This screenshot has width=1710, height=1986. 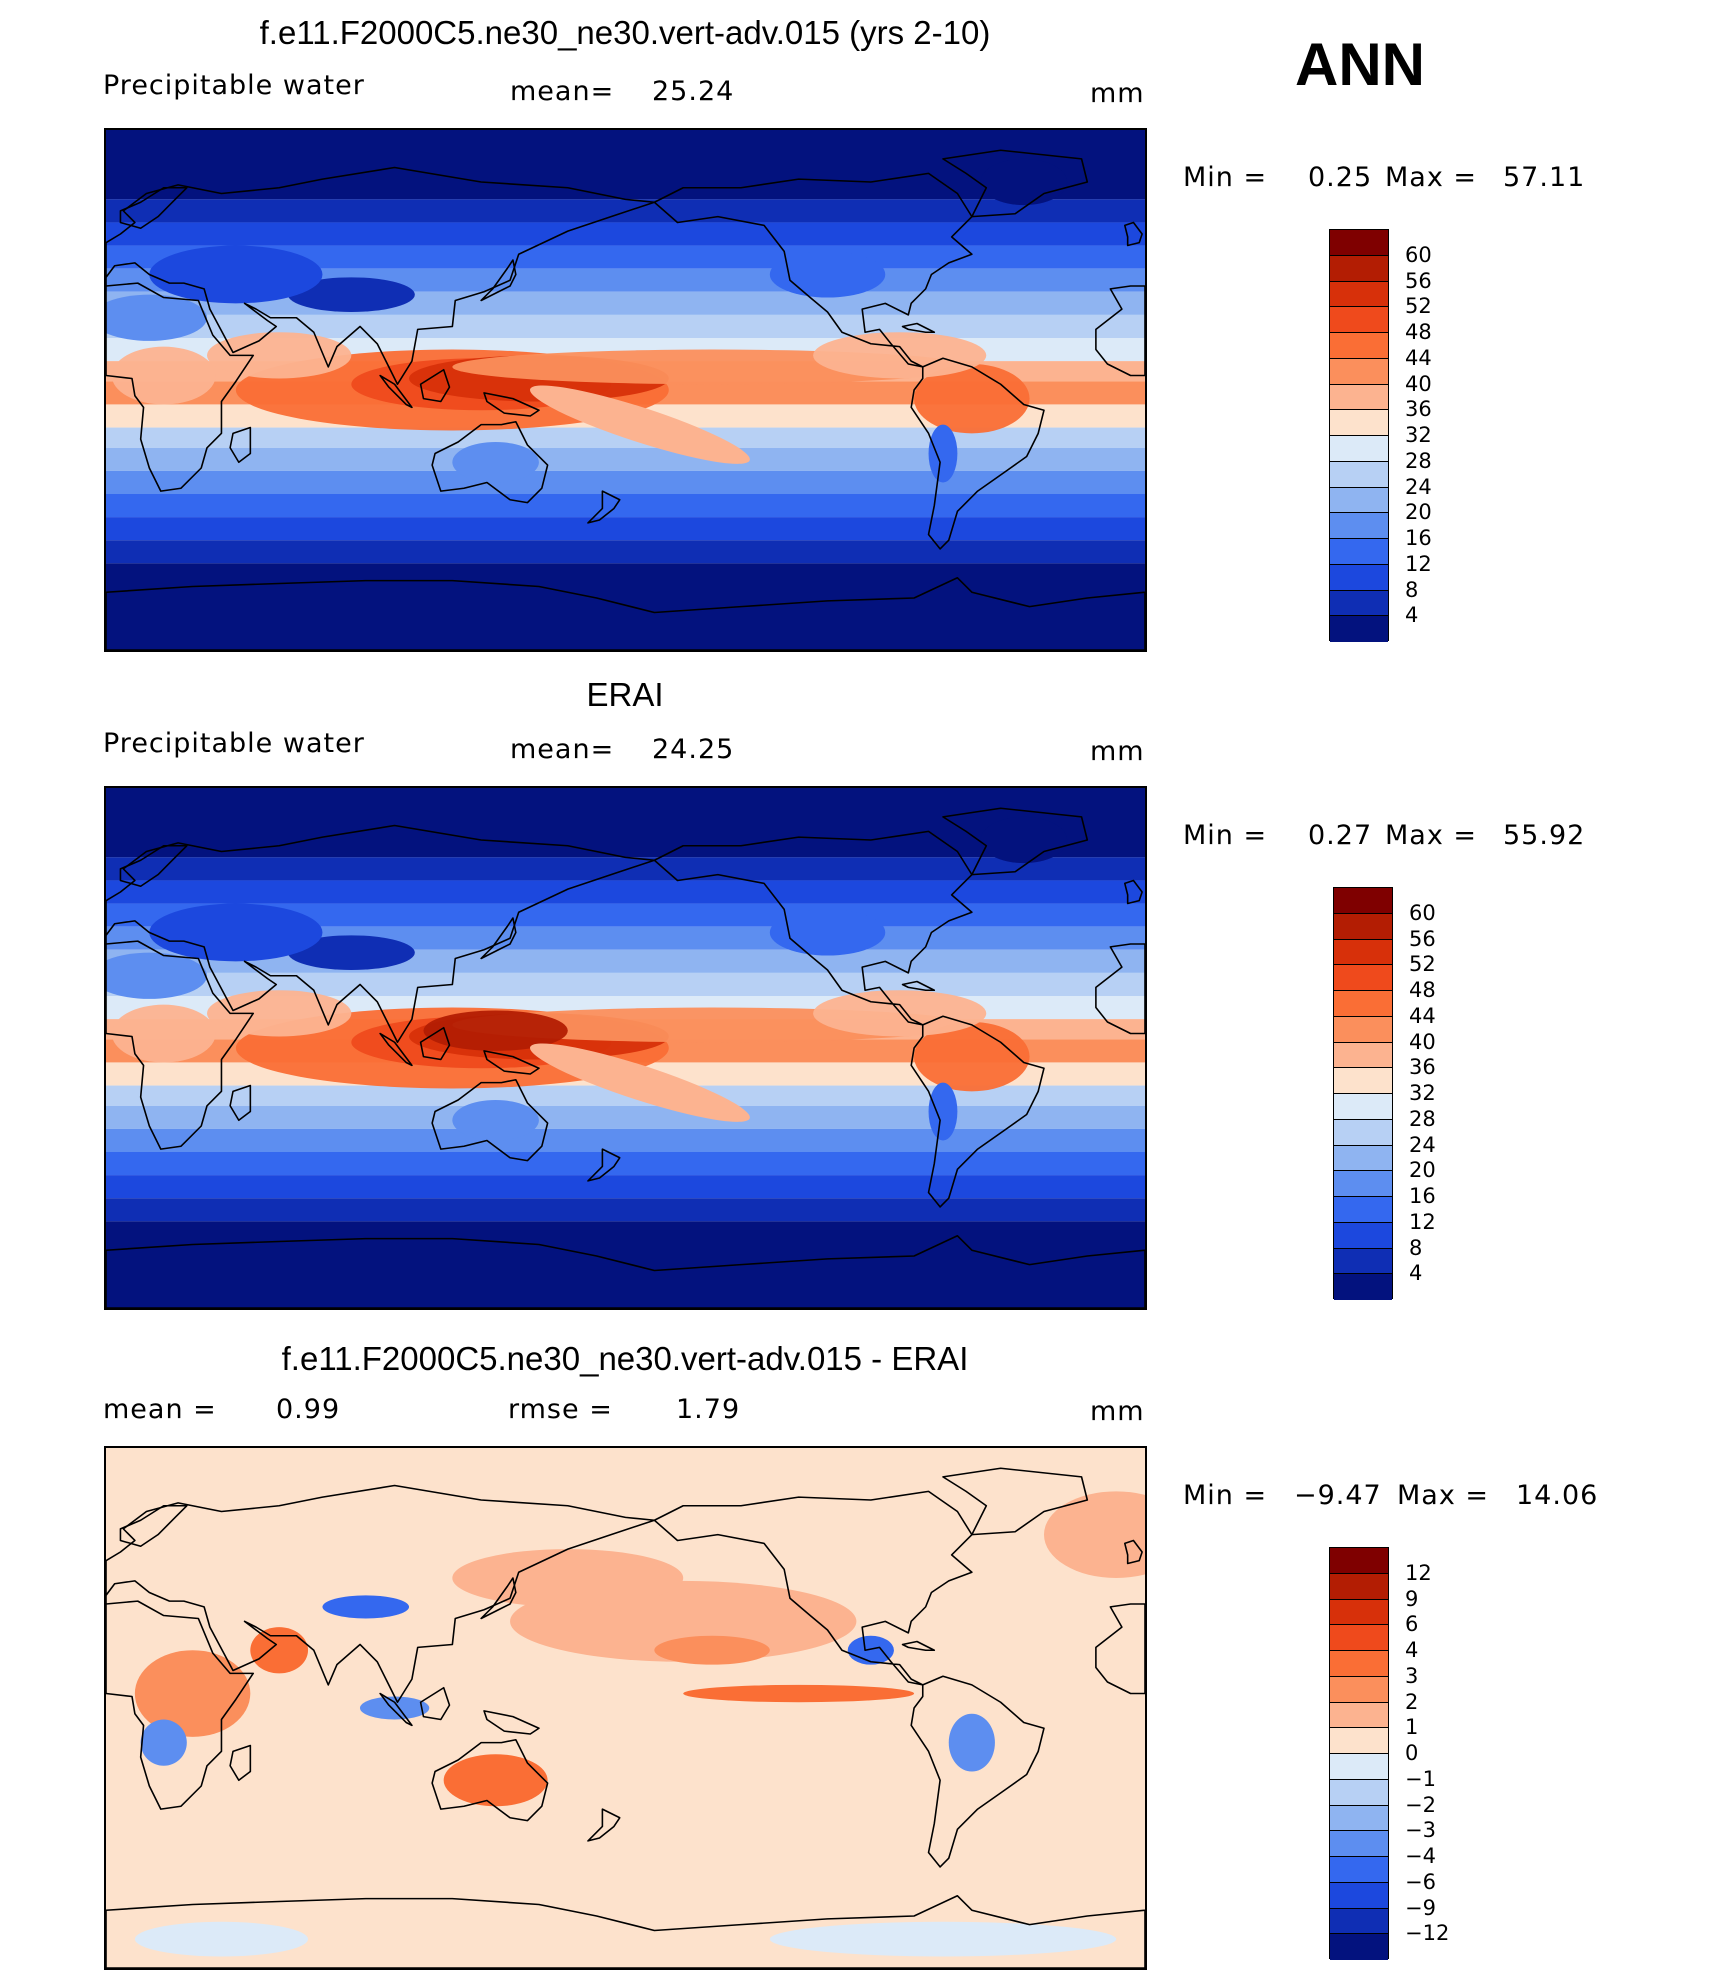 What do you see at coordinates (308, 1409) in the screenshot?
I see `panel-3-mean-value: 0.99` at bounding box center [308, 1409].